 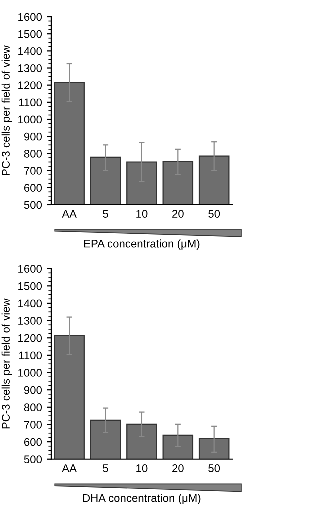 What do you see at coordinates (142, 245) in the screenshot?
I see `x-axis-title: EPA concentration (μM)` at bounding box center [142, 245].